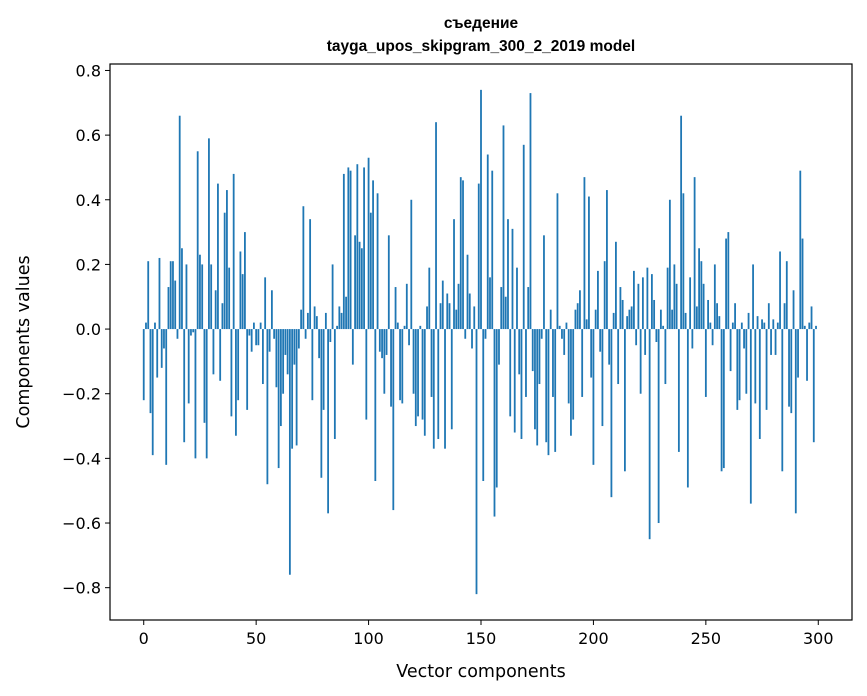 This screenshot has width=867, height=696. I want to click on x-tick-label: 250, so click(706, 638).